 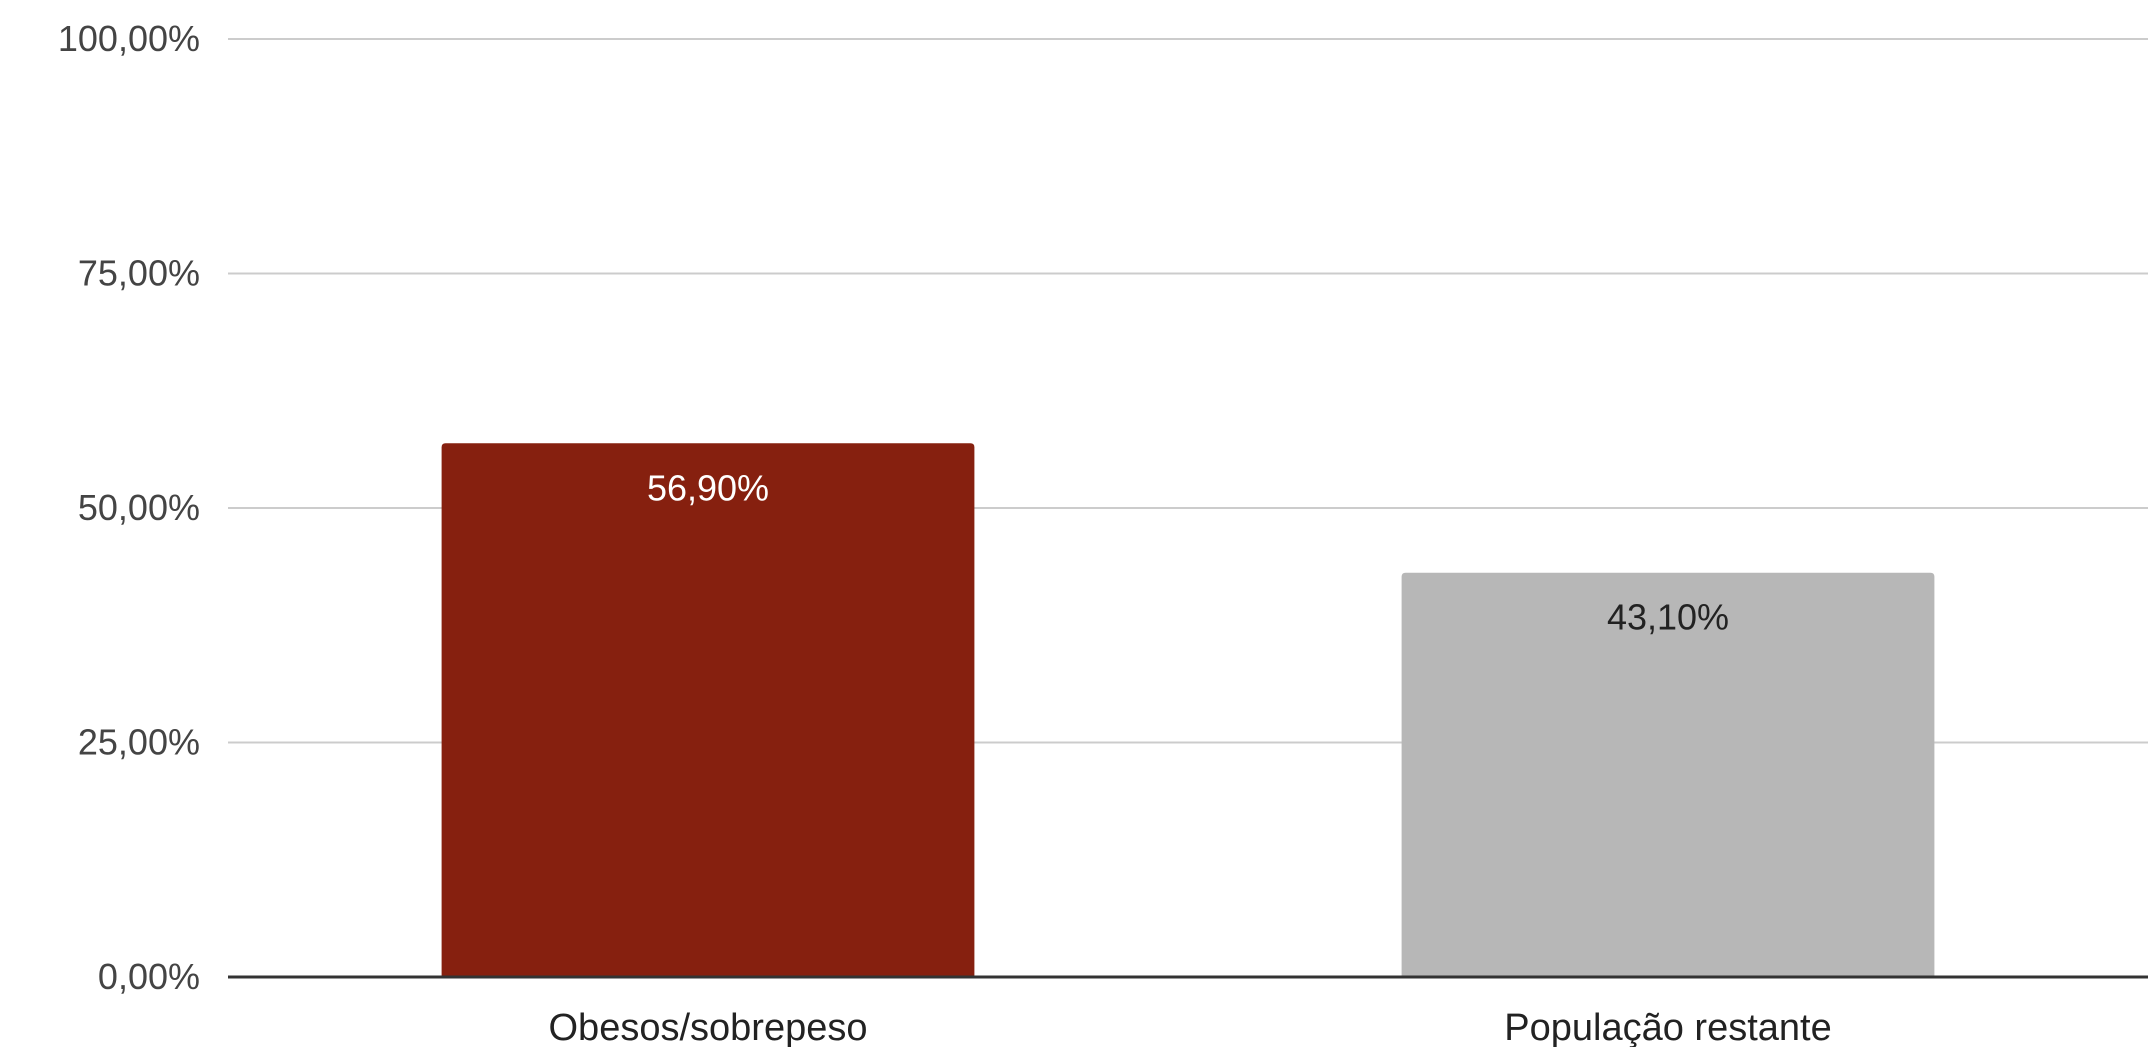 I want to click on y-axis-tick-labels: 0,00% 25,00% 50,00% 75,00% 100,00%, so click(x=129, y=507).